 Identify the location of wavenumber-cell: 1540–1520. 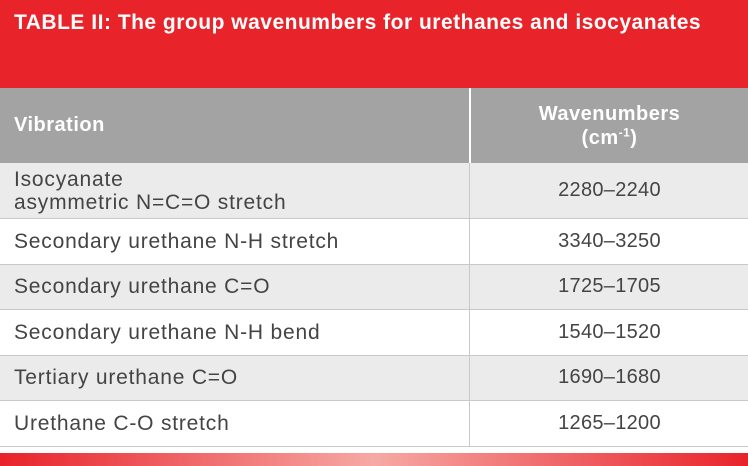
(608, 332).